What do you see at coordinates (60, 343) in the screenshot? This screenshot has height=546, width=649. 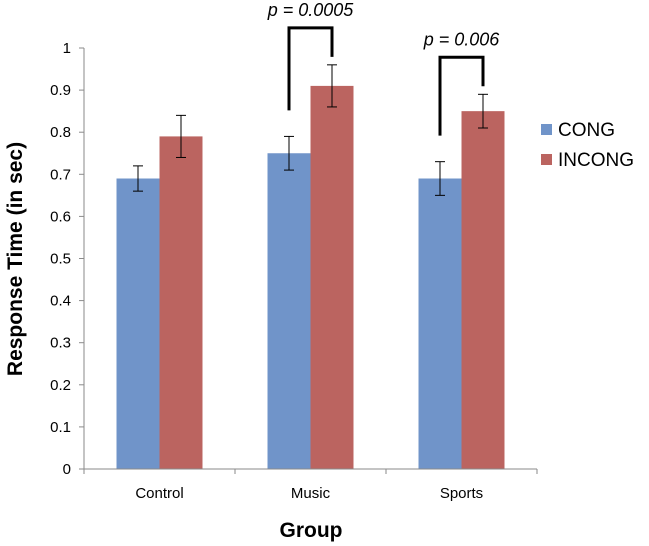 I see `y-tick-label: 0.3` at bounding box center [60, 343].